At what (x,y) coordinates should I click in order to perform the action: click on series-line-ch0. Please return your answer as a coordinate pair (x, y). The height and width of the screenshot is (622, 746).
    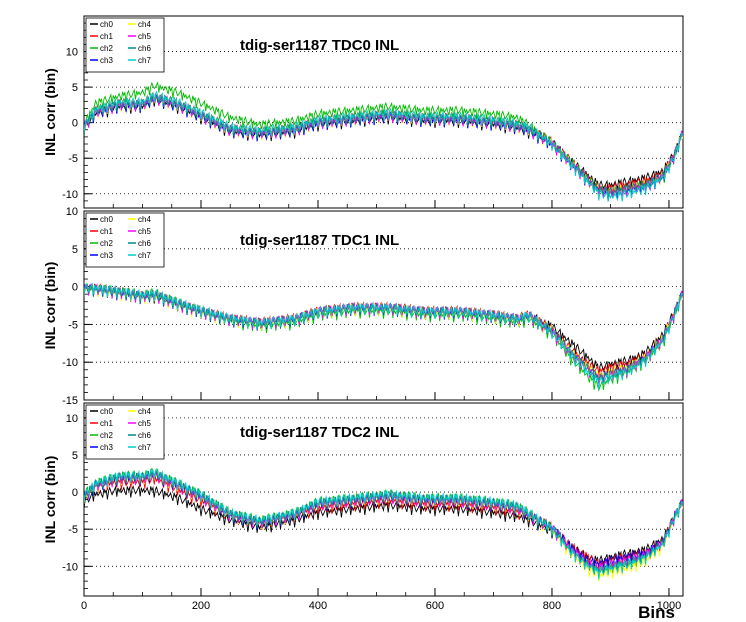
    Looking at the image, I should click on (383, 526).